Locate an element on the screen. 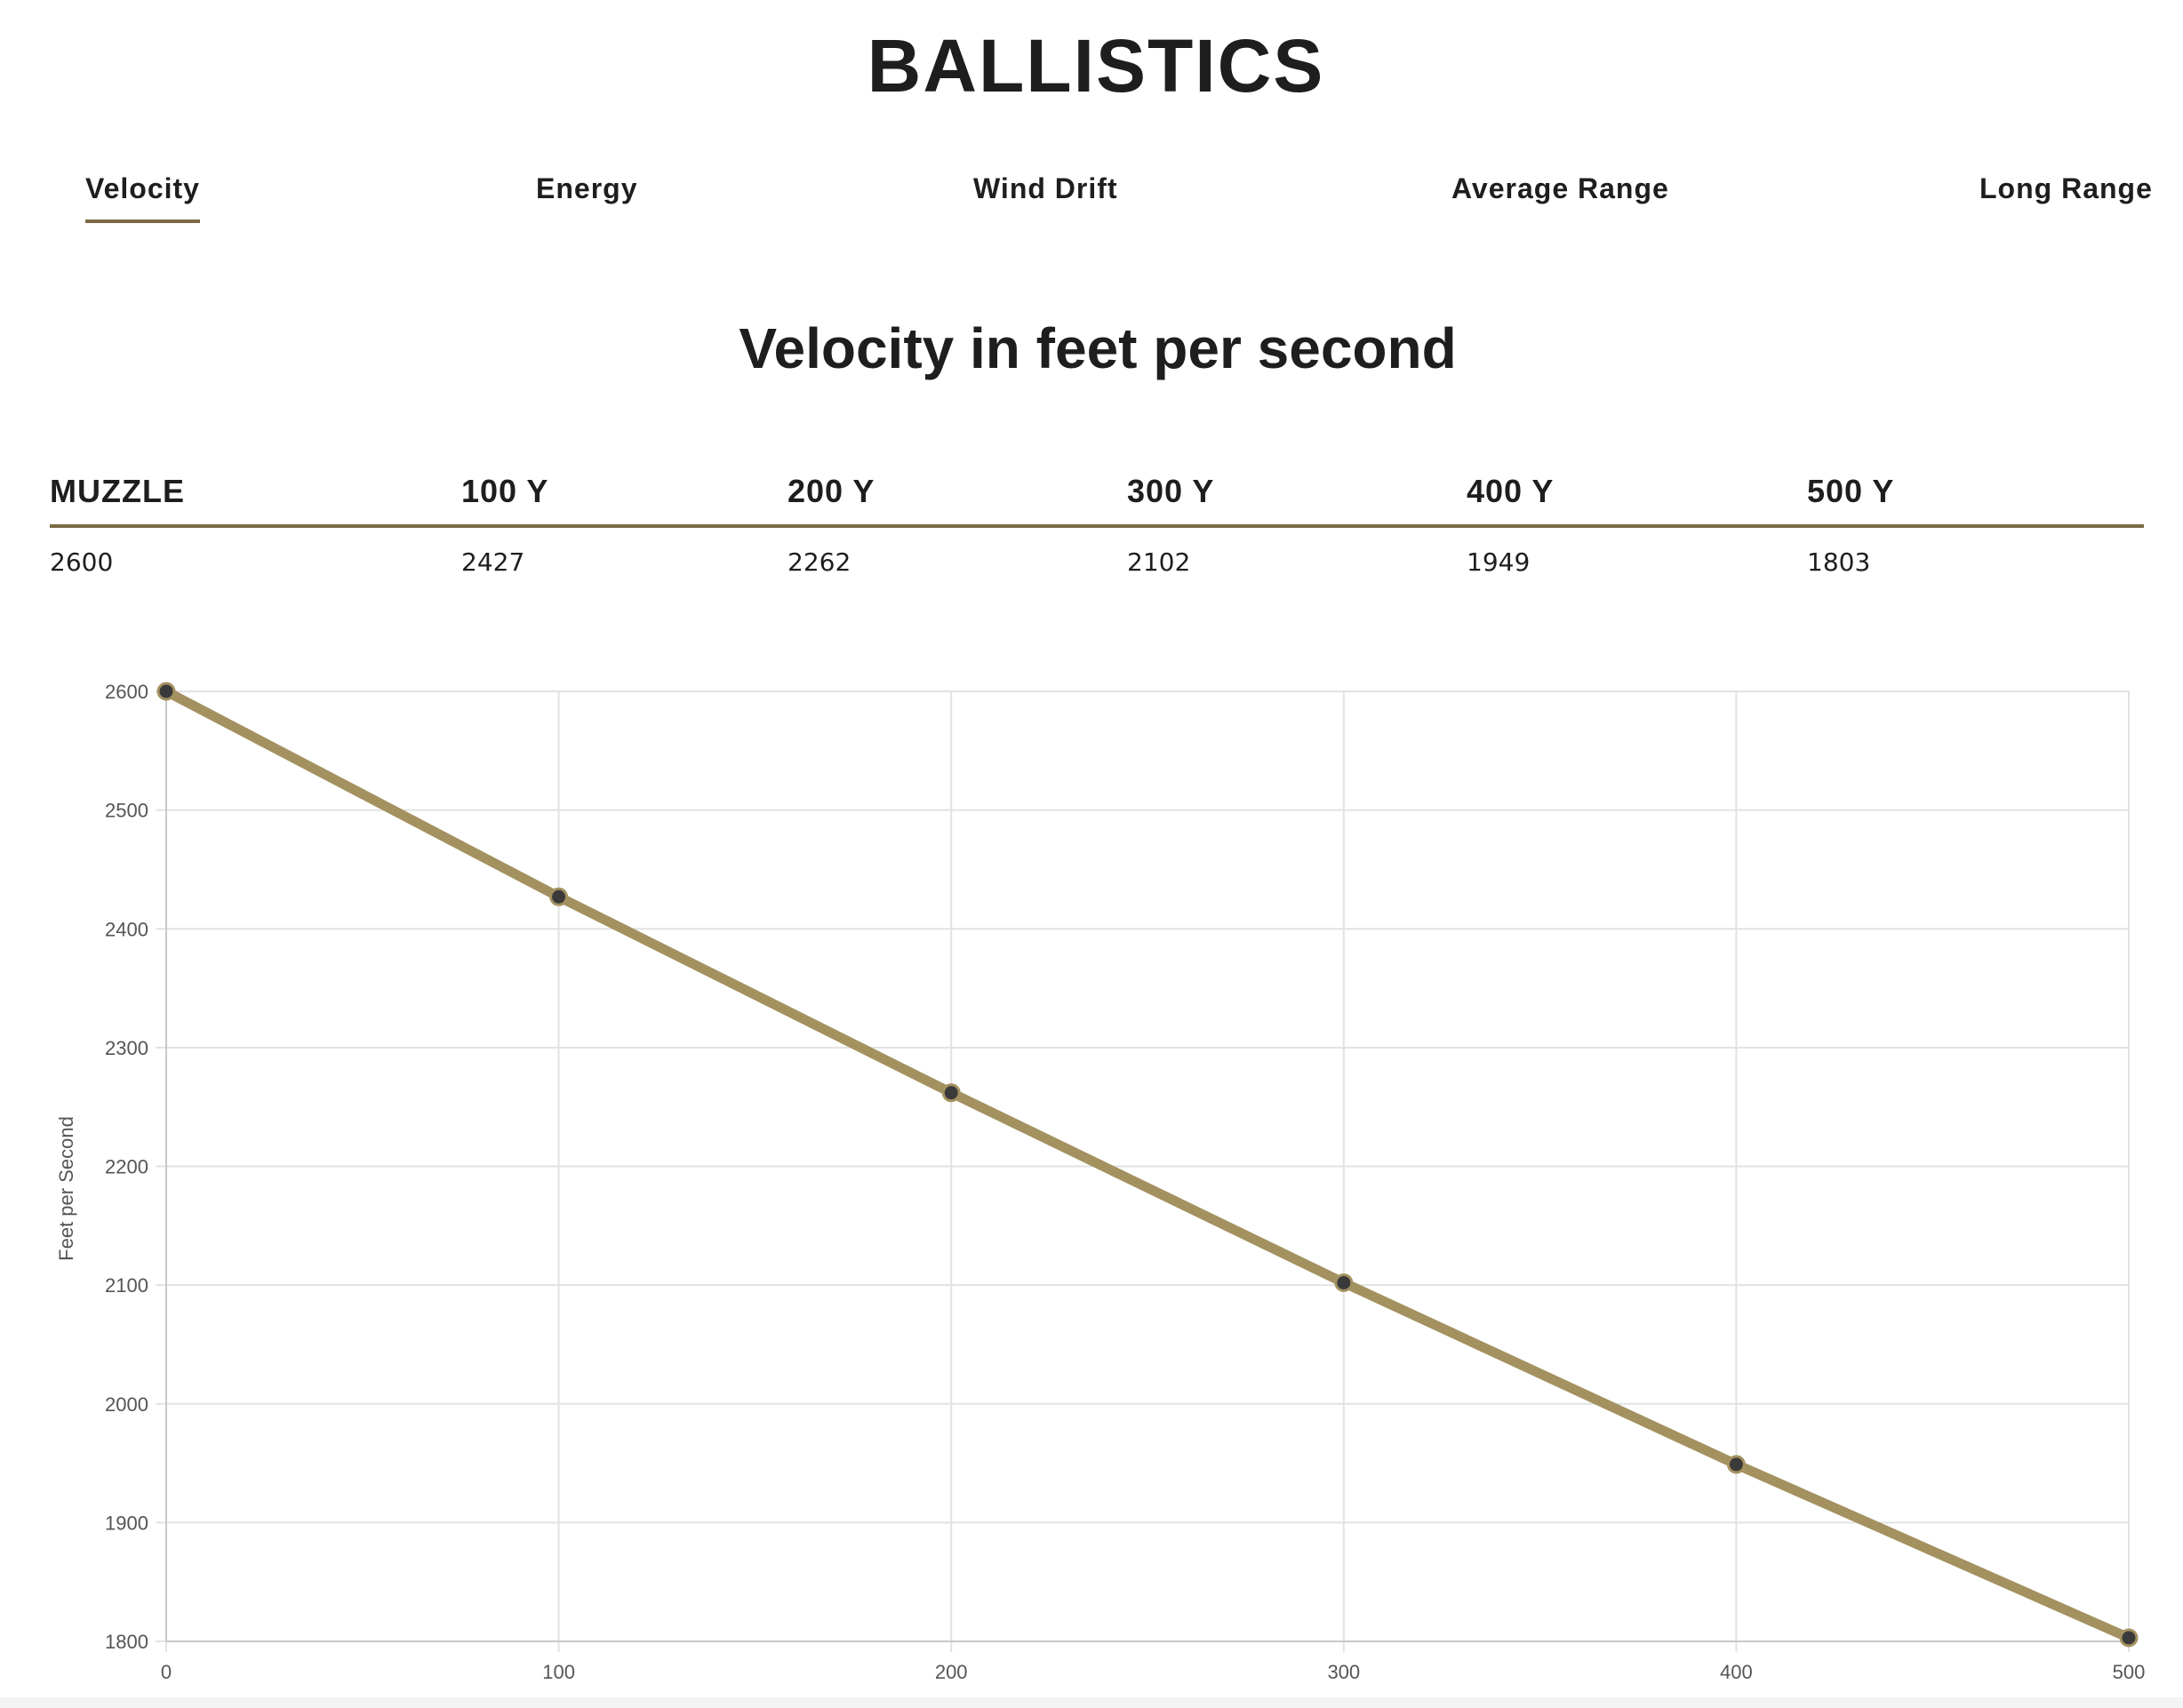 This screenshot has width=2183, height=1708. table-header-400y: 400 Y is located at coordinates (1511, 491).